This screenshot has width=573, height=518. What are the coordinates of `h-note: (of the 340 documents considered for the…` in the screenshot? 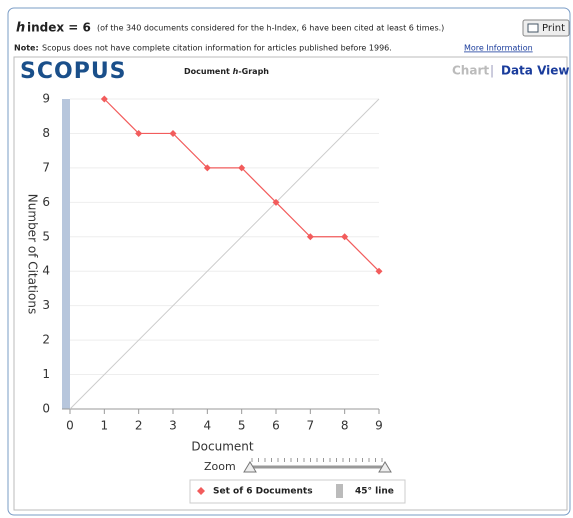 It's located at (270, 28).